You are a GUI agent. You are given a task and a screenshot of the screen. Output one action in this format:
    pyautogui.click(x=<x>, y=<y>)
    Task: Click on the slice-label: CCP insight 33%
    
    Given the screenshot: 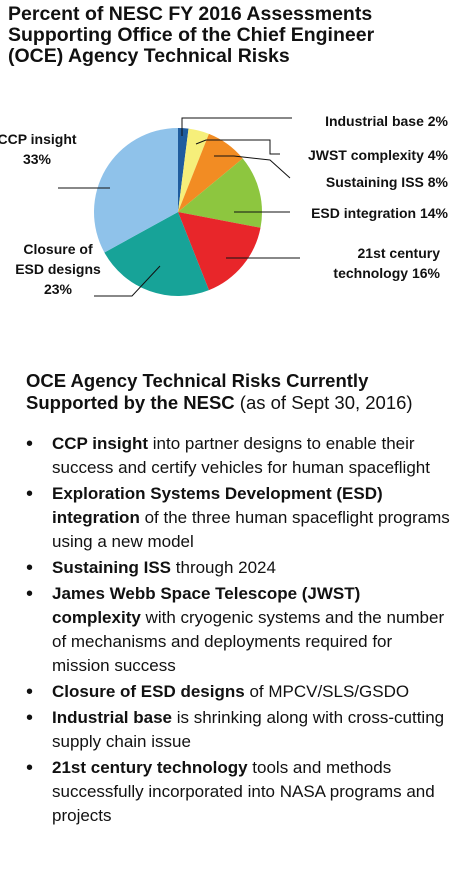 What is the action you would take?
    pyautogui.click(x=38, y=149)
    